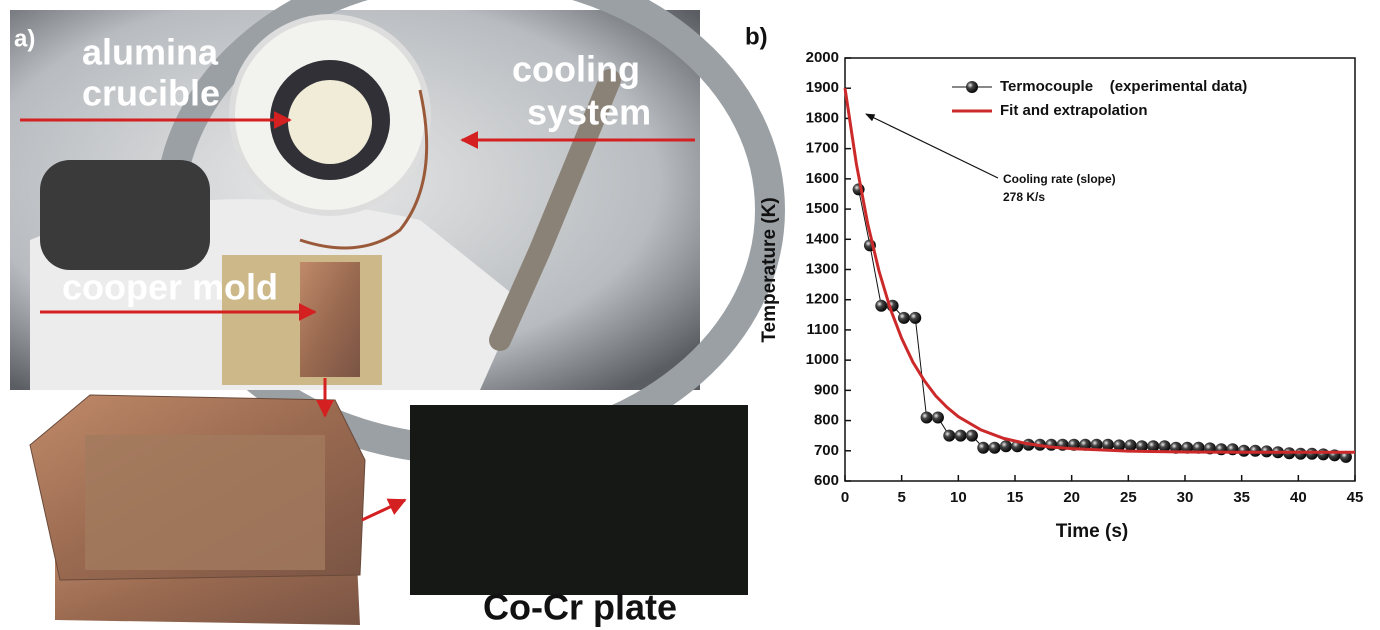 The image size is (1380, 630). Describe the element at coordinates (1185, 497) in the screenshot. I see `x-tick-label: 30` at that location.